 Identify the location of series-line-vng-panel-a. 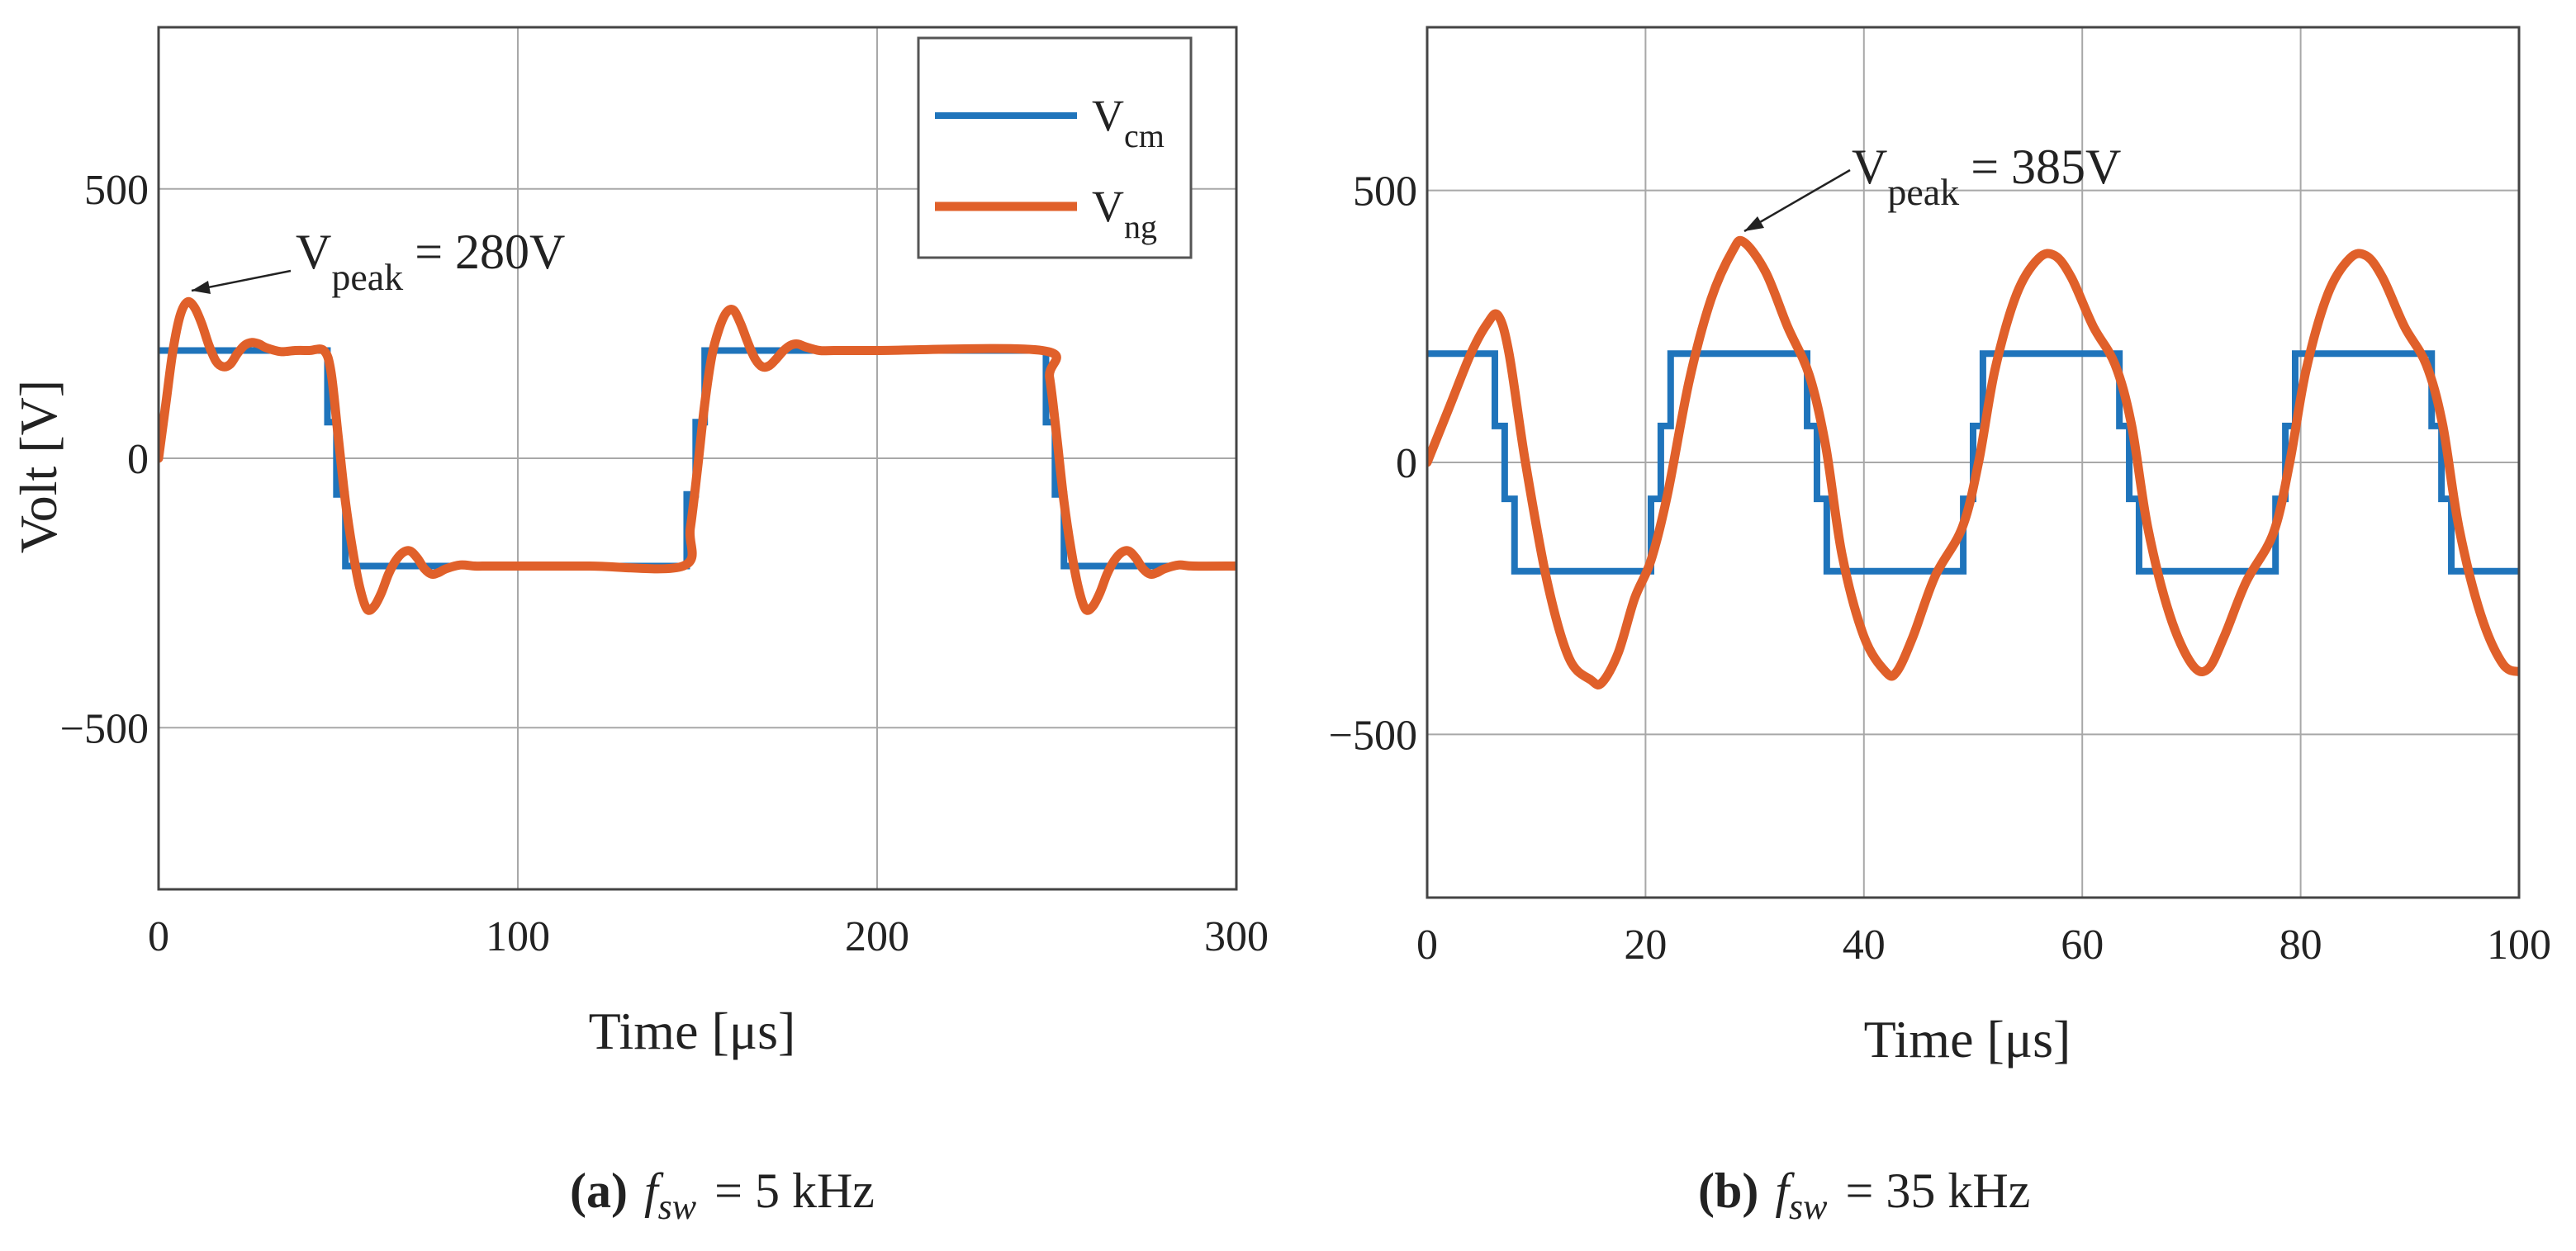
(697, 455).